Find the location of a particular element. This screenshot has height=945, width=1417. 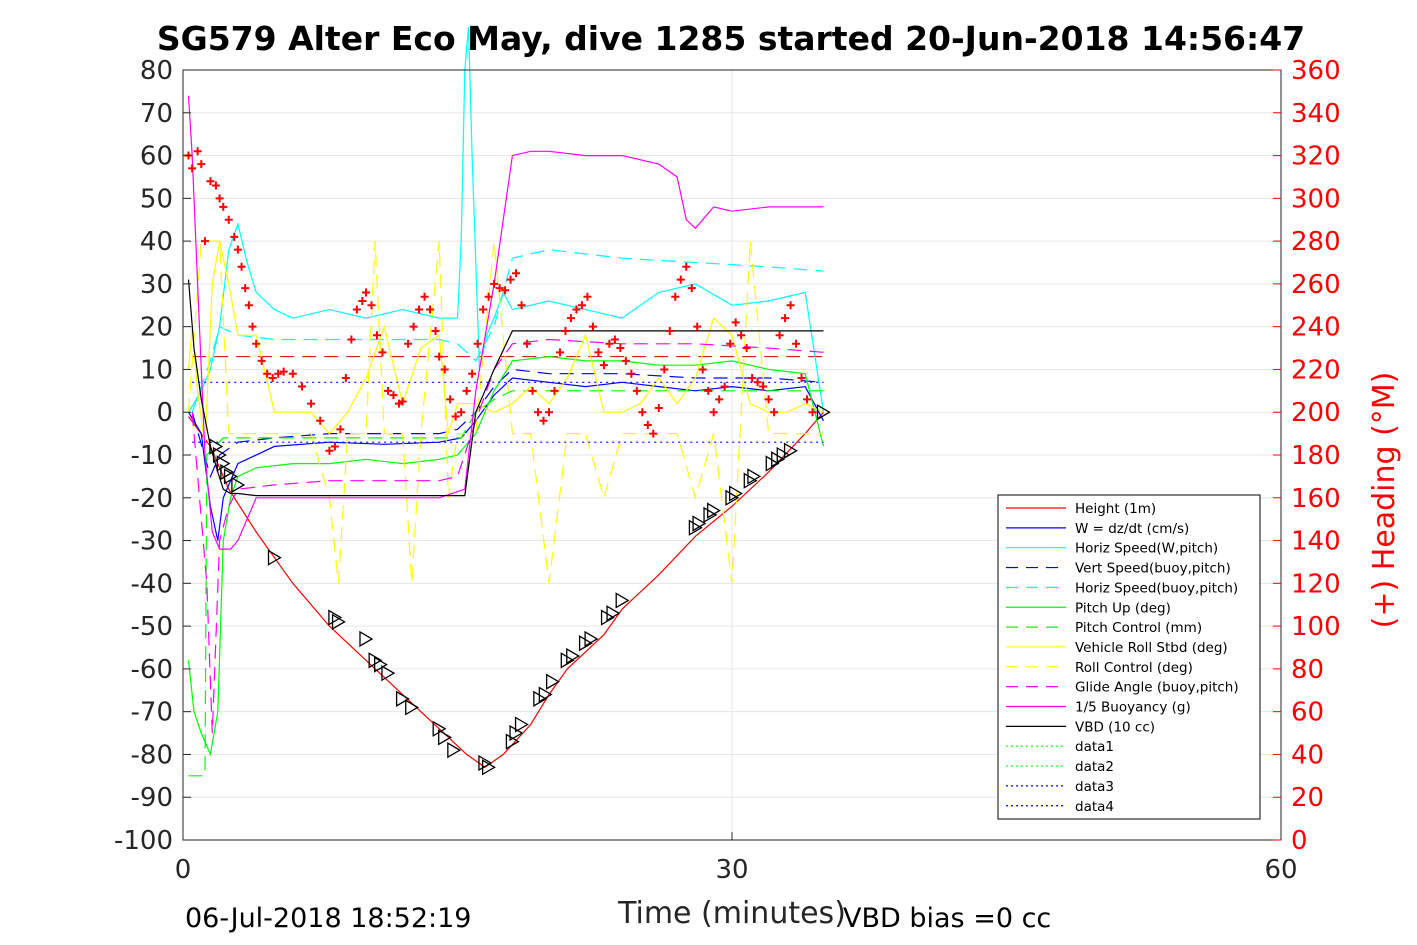

legend-label: Vert Speed(buoy,pitch) is located at coordinates (1153, 569).